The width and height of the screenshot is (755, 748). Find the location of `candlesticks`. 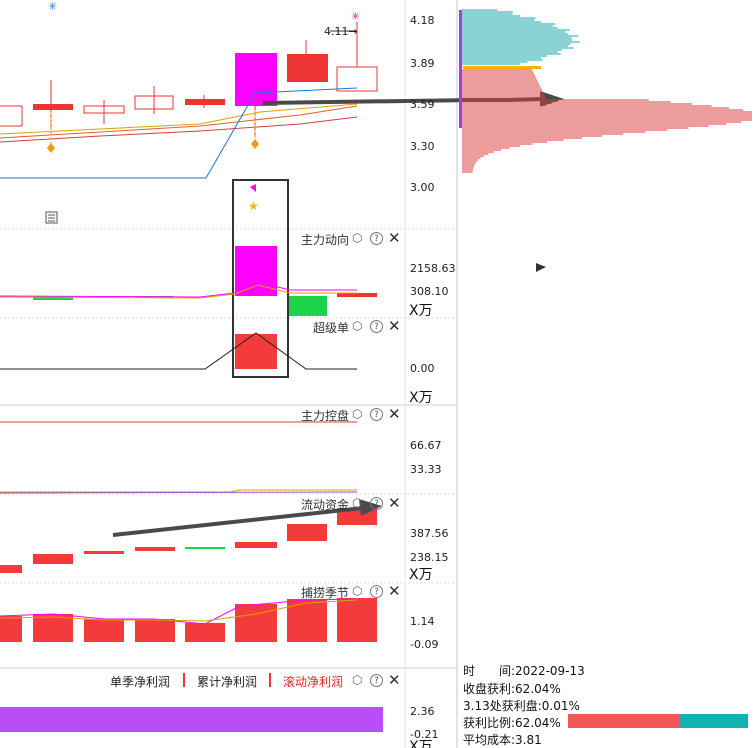

candlesticks is located at coordinates (189, 79).